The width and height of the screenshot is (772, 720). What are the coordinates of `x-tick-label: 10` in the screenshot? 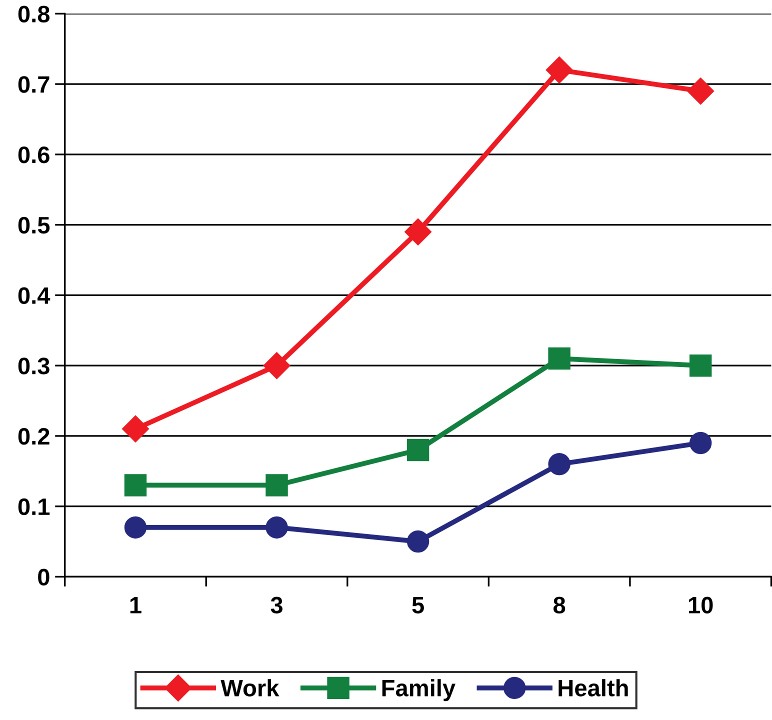 It's located at (700, 605).